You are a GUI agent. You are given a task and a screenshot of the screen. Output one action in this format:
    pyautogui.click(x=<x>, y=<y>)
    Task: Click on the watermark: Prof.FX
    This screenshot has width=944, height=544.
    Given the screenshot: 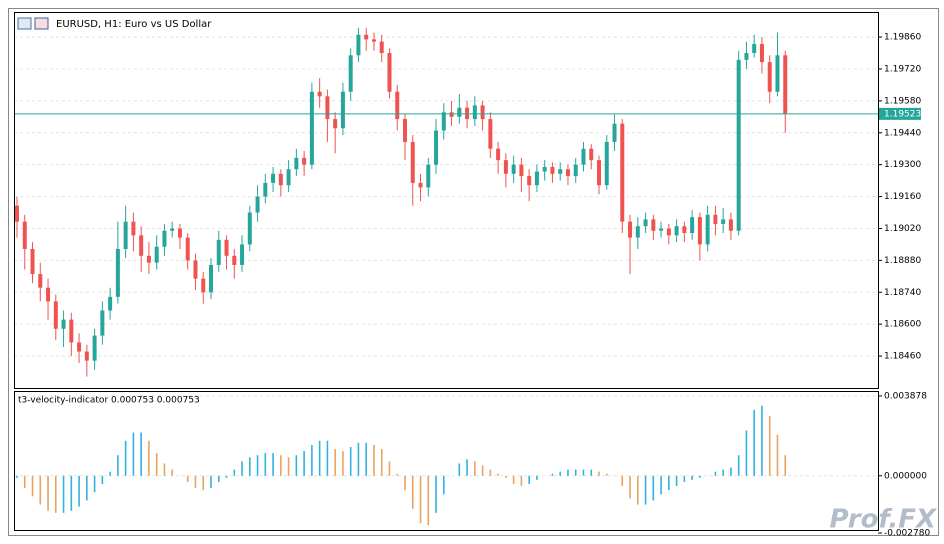 What is the action you would take?
    pyautogui.click(x=883, y=520)
    